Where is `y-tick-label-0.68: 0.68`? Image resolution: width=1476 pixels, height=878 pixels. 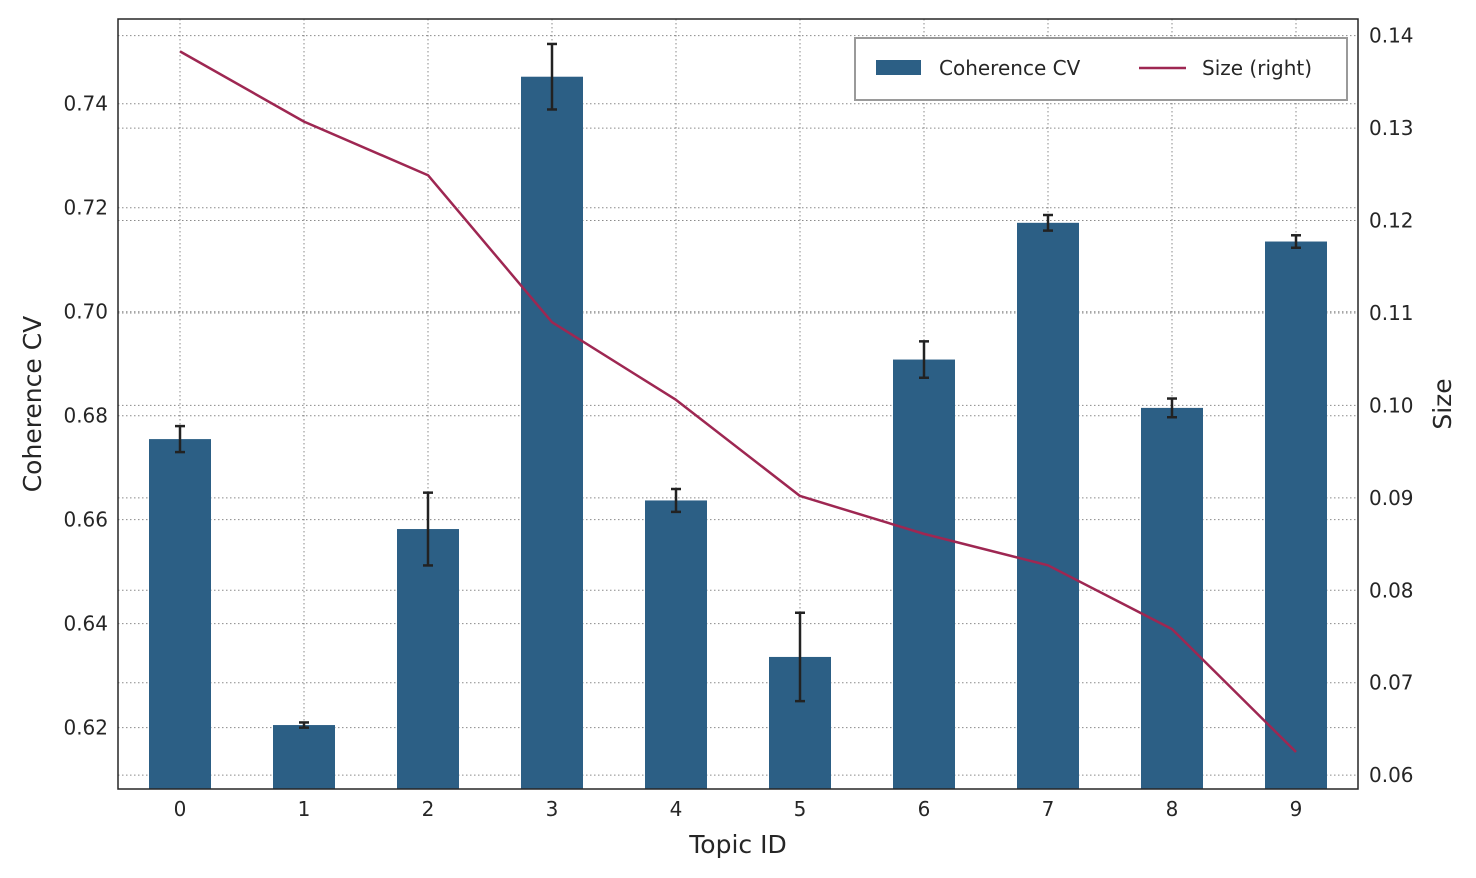 y-tick-label-0.68: 0.68 is located at coordinates (85, 416).